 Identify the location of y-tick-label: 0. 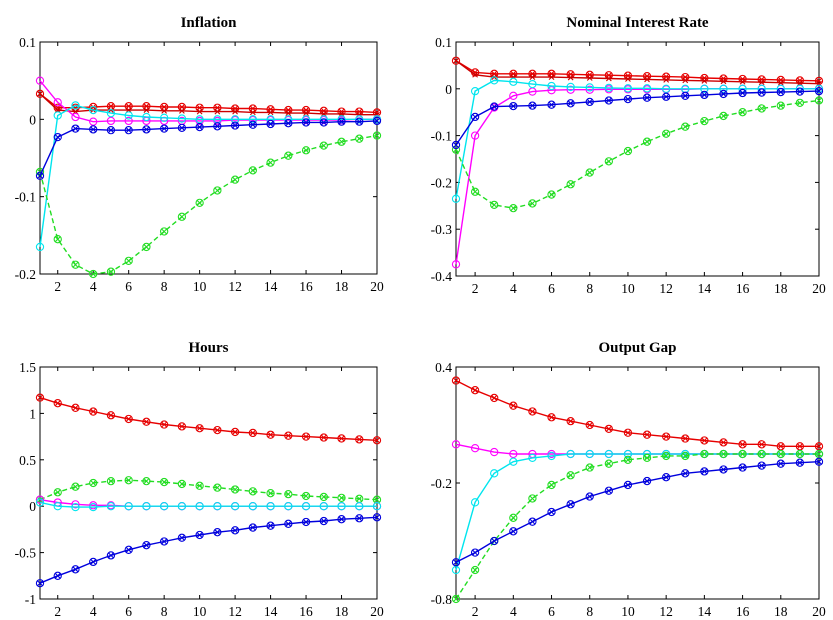
(448, 89).